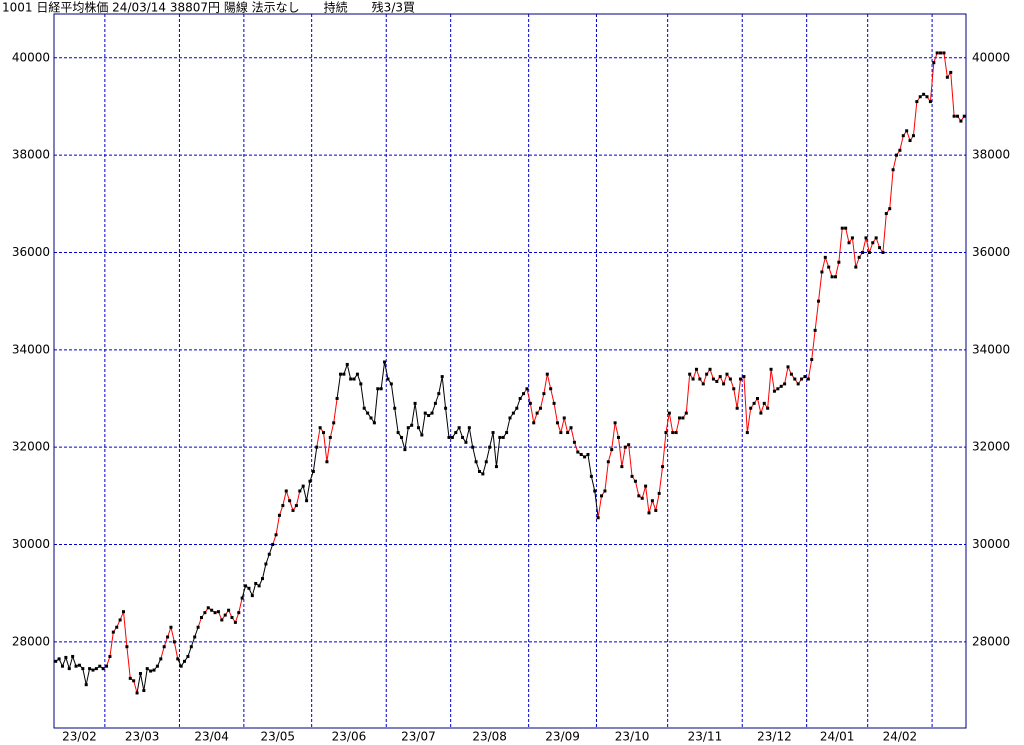 This screenshot has width=1024, height=745. Describe the element at coordinates (277, 737) in the screenshot. I see `x-tick-label: 23/05` at that location.